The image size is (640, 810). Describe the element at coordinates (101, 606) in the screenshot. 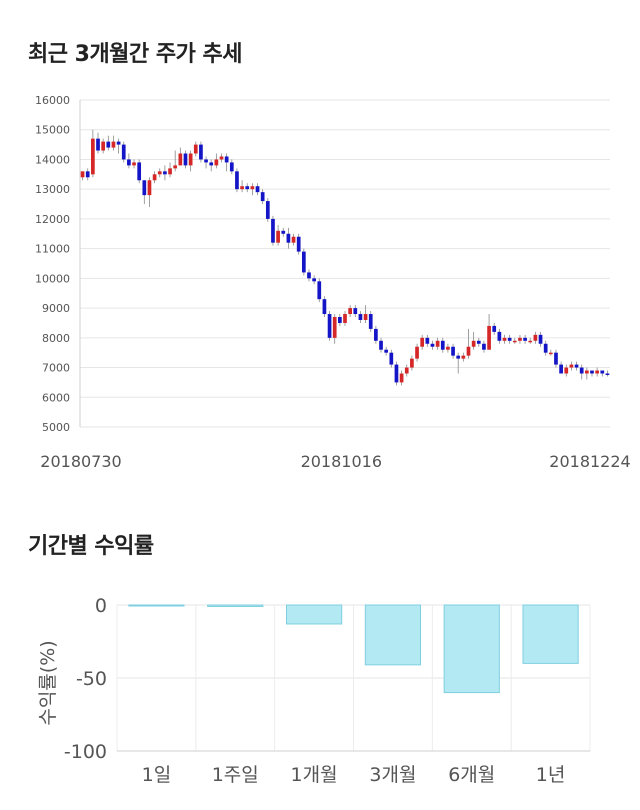

I see `y-tick-label: 0` at that location.